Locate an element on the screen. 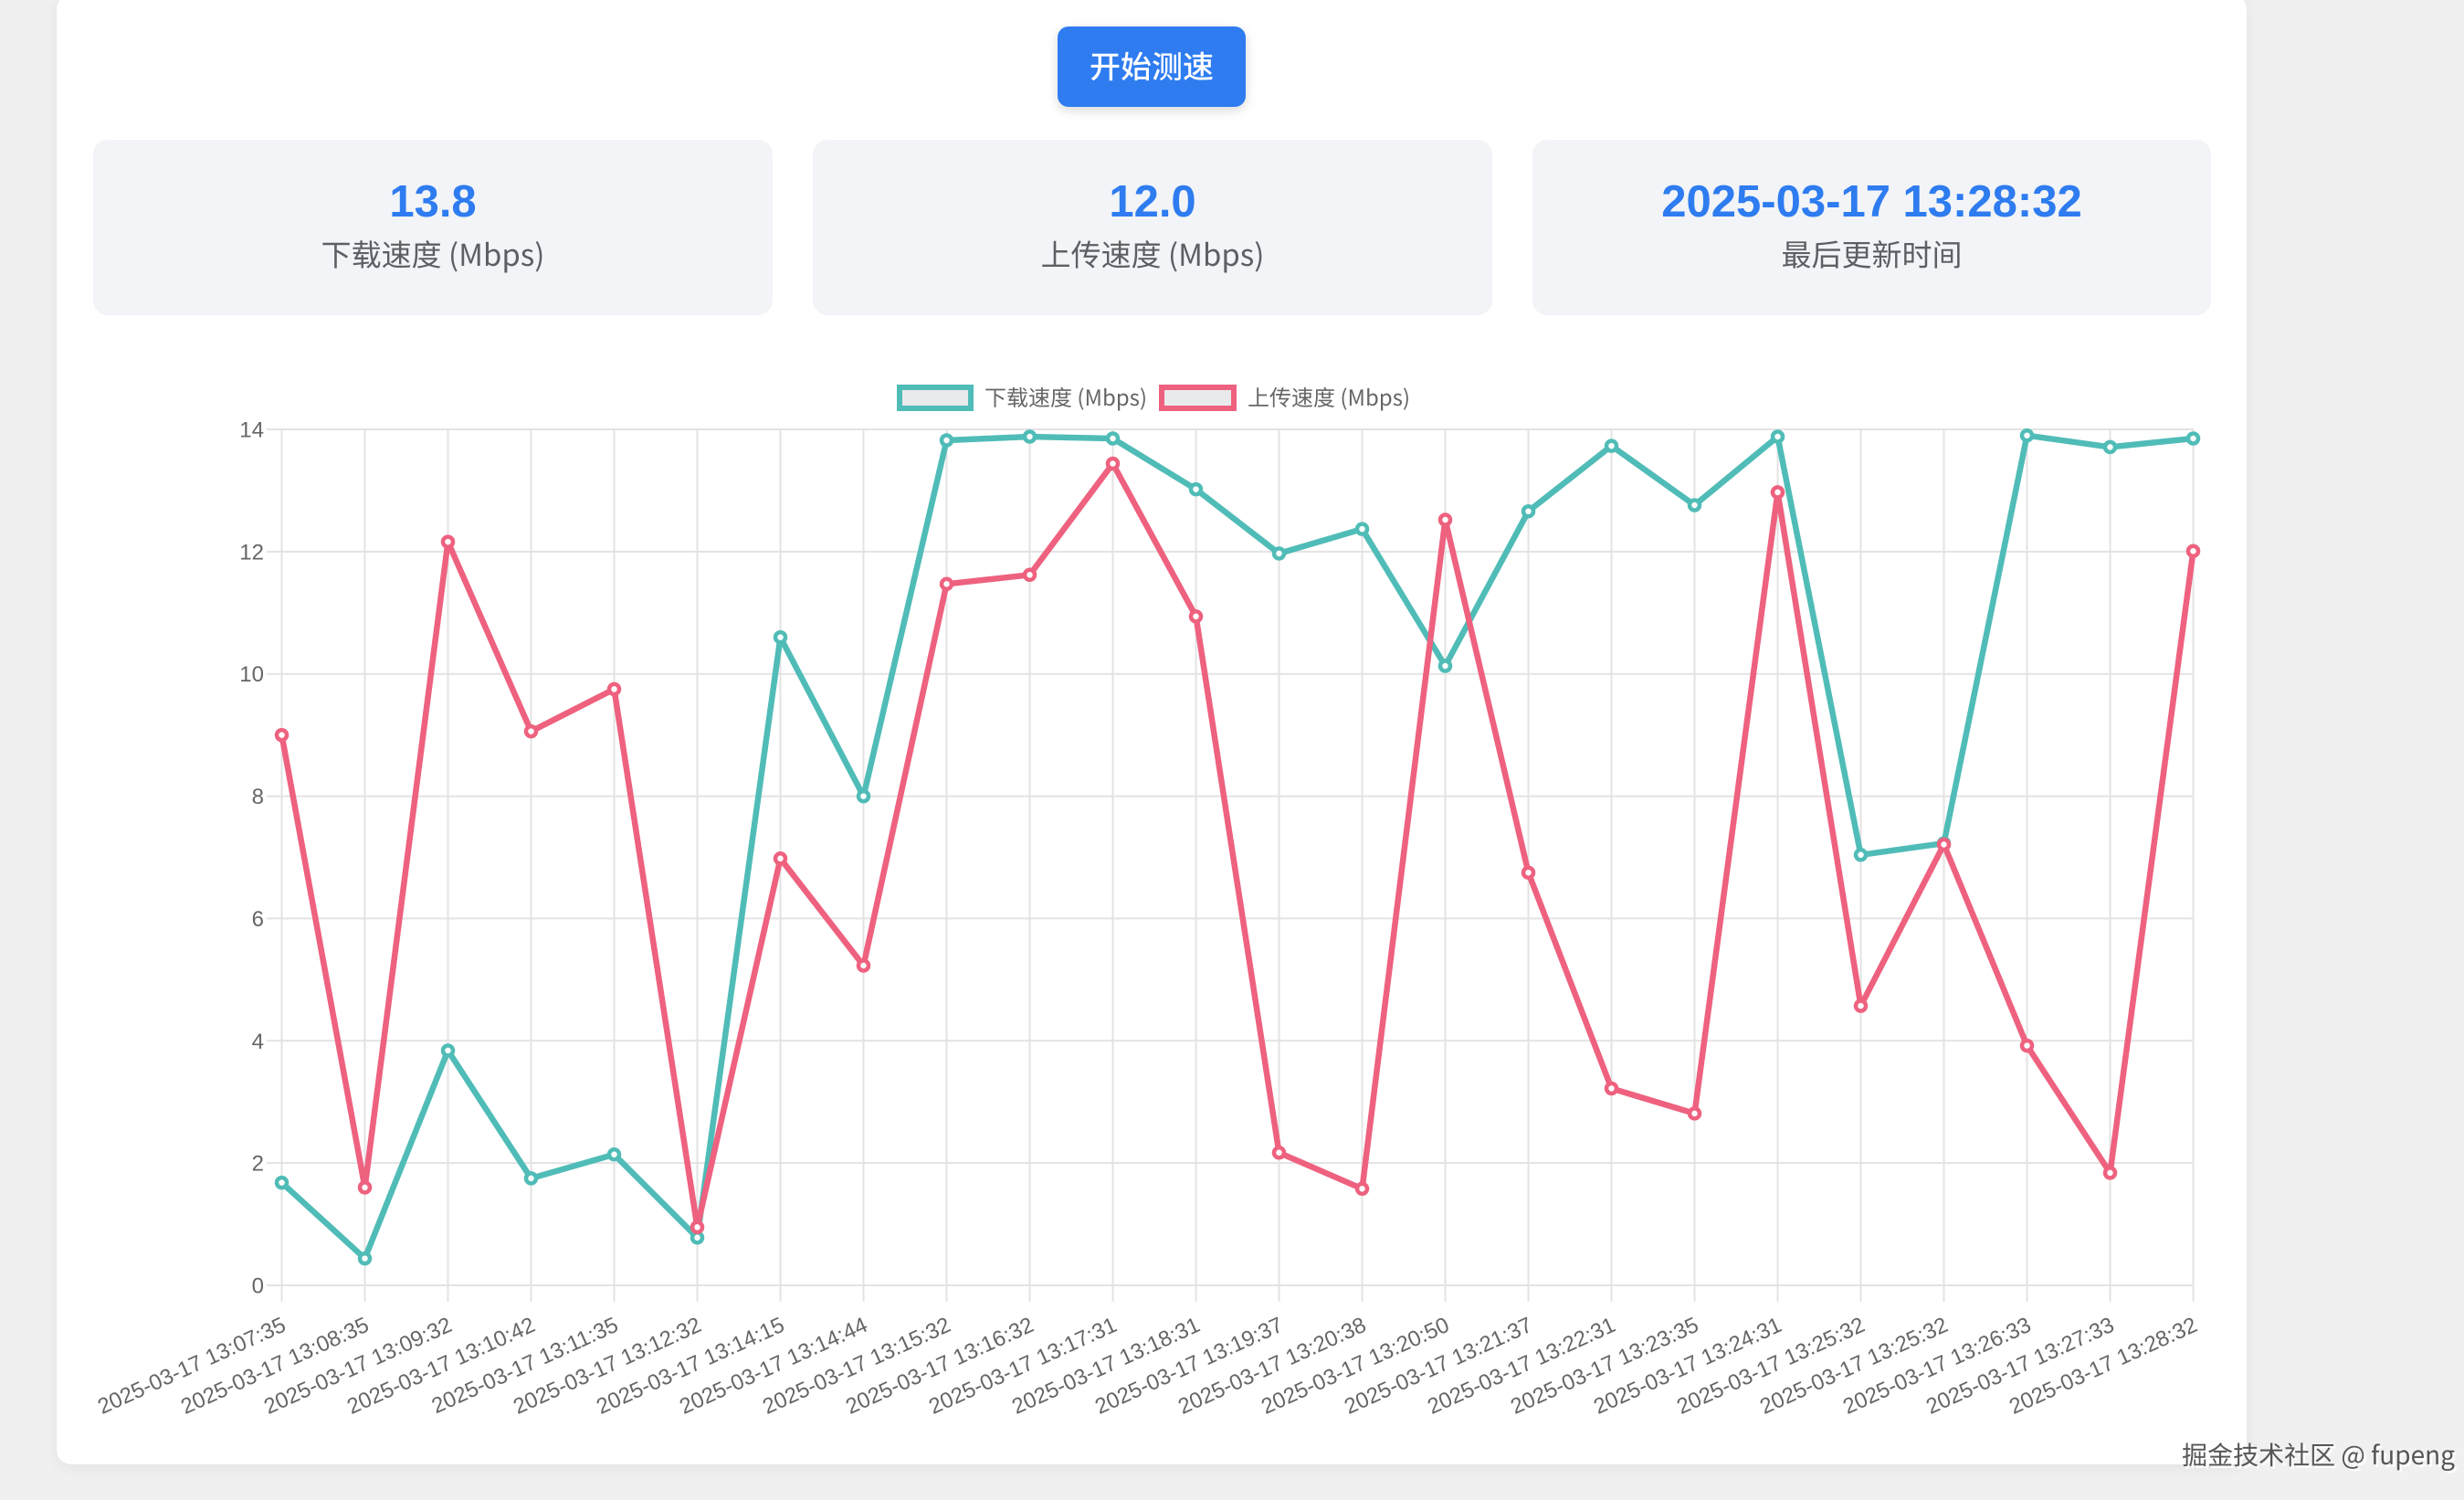  svg-text: 4 is located at coordinates (258, 1042).